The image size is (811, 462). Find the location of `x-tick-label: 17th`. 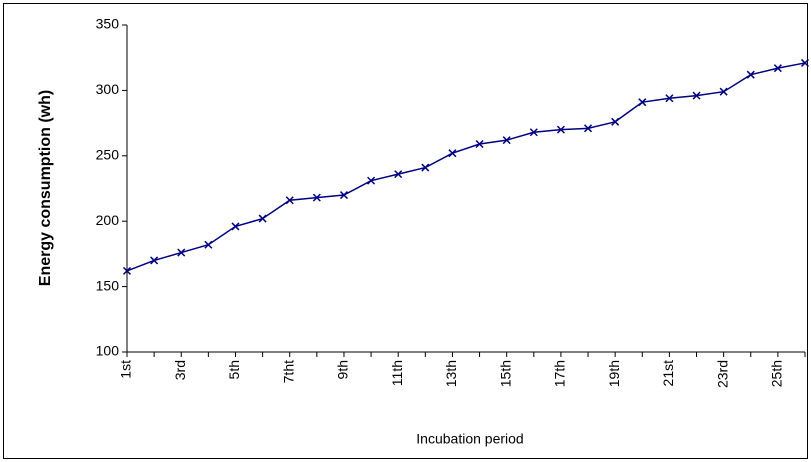

x-tick-label: 17th is located at coordinates (560, 373).